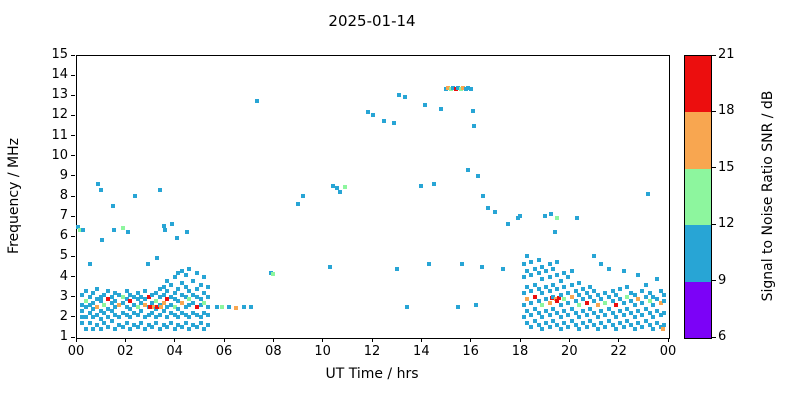 The width and height of the screenshot is (800, 400). Describe the element at coordinates (372, 351) in the screenshot. I see `x-tick-label: 12` at that location.